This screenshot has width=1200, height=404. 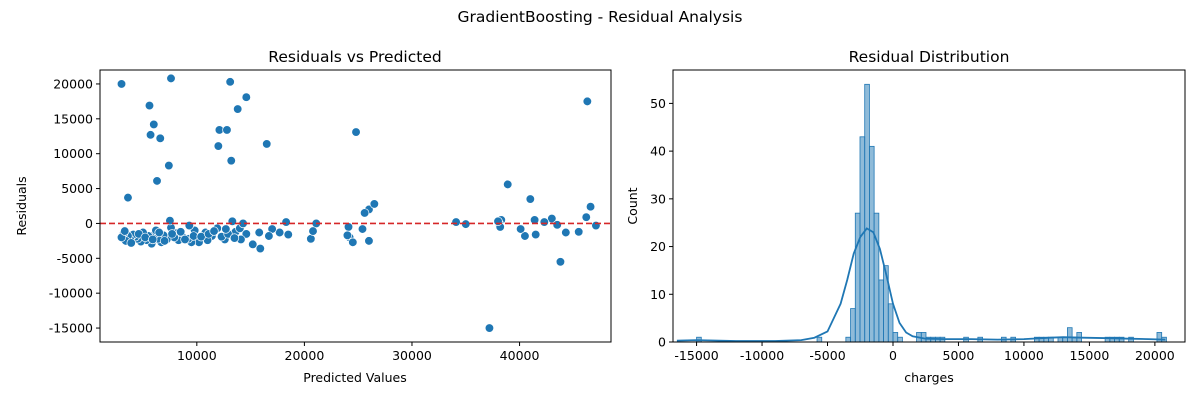 I want to click on histogram-x-tick-label: 10000, so click(x=1024, y=355).